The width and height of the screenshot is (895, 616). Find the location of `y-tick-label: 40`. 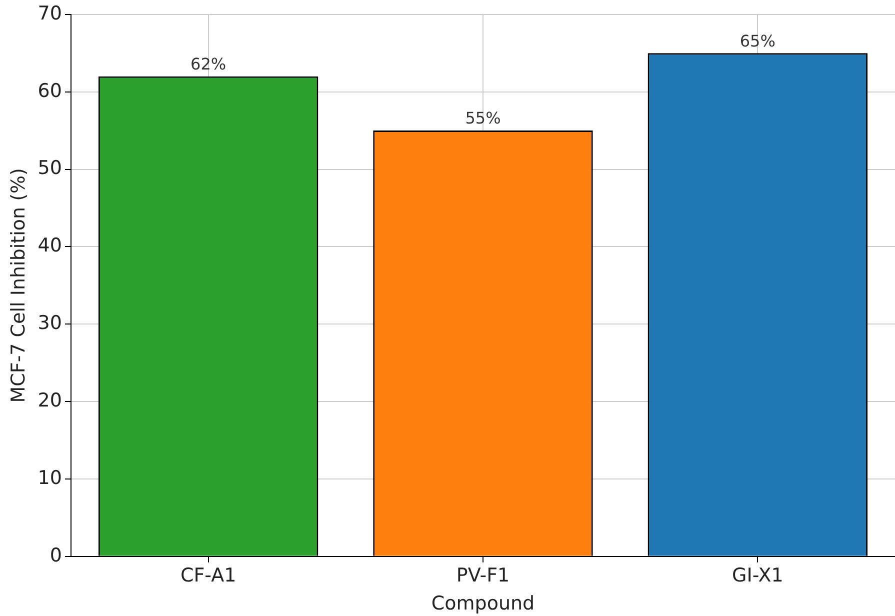

y-tick-label: 40 is located at coordinates (50, 245).